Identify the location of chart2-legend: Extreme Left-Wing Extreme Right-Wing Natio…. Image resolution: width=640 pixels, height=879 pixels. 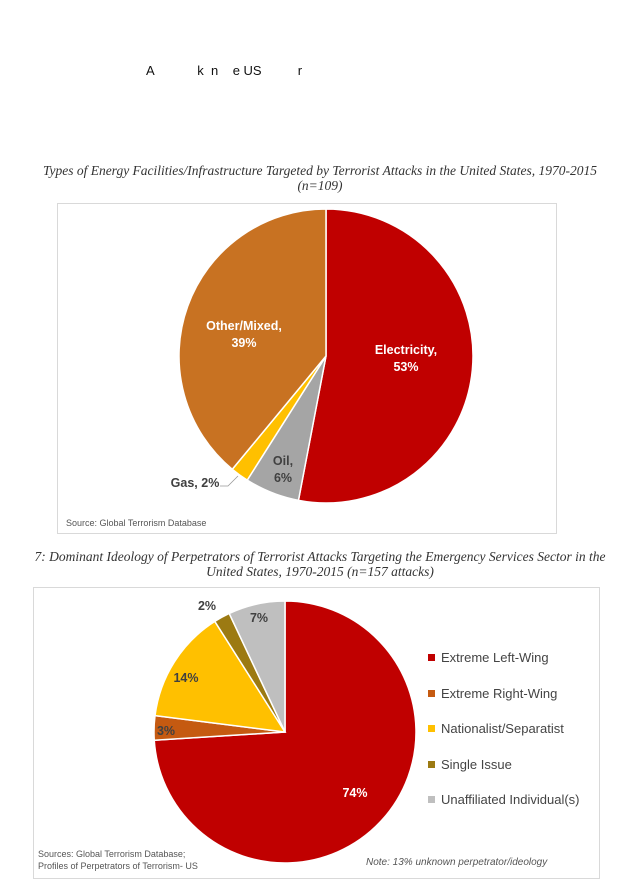
(504, 729).